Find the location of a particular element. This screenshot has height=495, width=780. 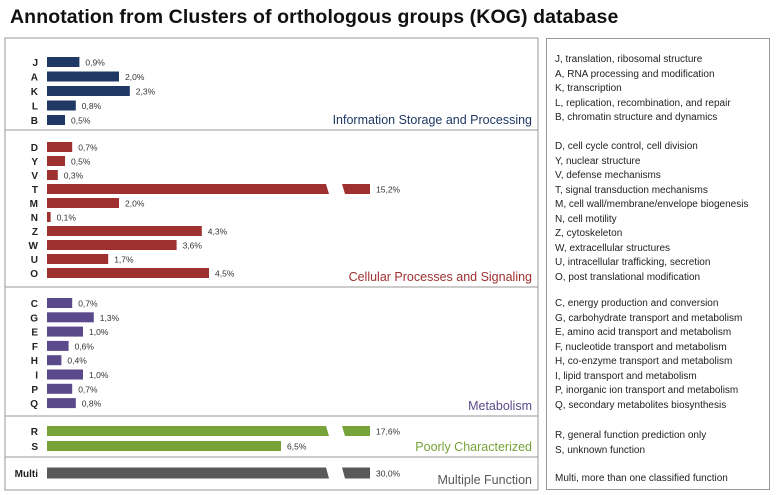

bar-f is located at coordinates (58, 345).